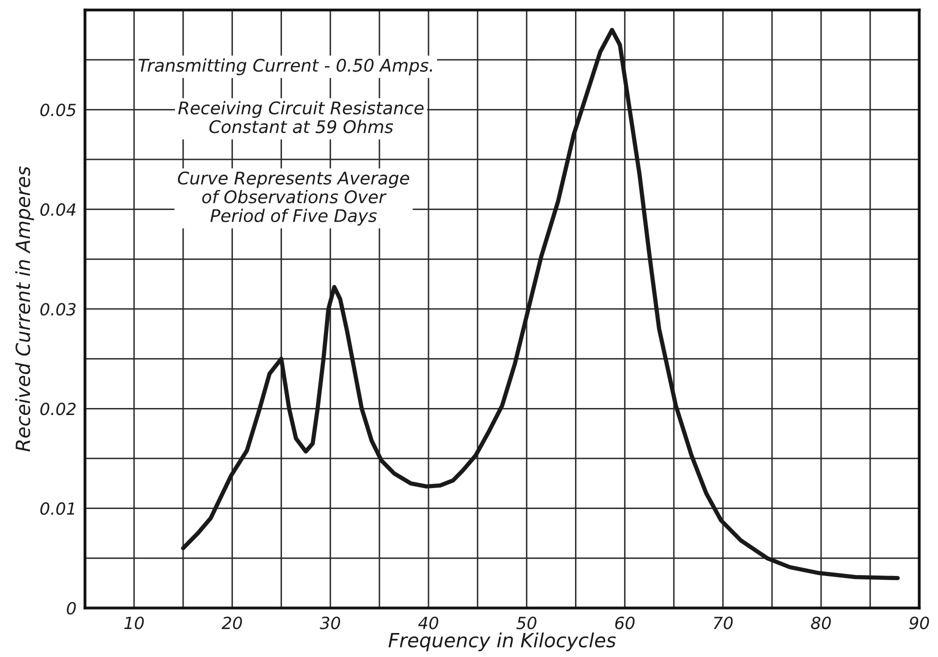 This screenshot has width=938, height=657. I want to click on y-tick-label: 0.04, so click(58, 209).